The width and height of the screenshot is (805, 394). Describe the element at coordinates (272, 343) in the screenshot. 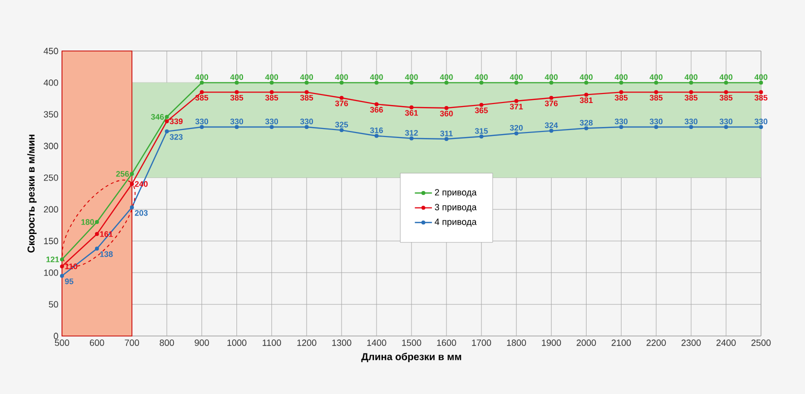

I see `x-tick-label: 1100` at that location.